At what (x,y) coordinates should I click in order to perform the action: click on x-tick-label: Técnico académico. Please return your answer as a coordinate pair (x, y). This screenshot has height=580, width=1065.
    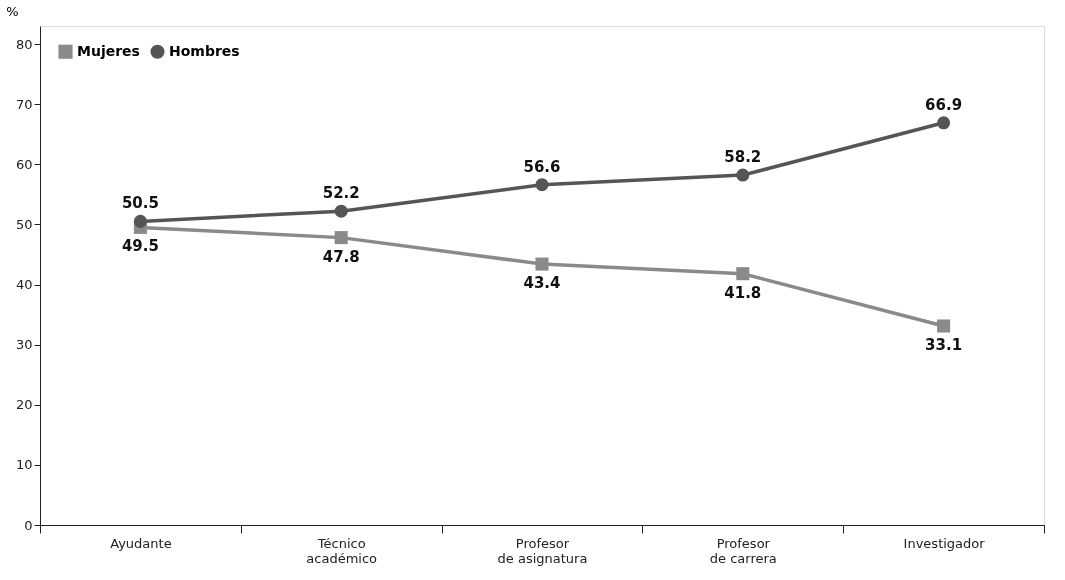
    Looking at the image, I should click on (342, 550).